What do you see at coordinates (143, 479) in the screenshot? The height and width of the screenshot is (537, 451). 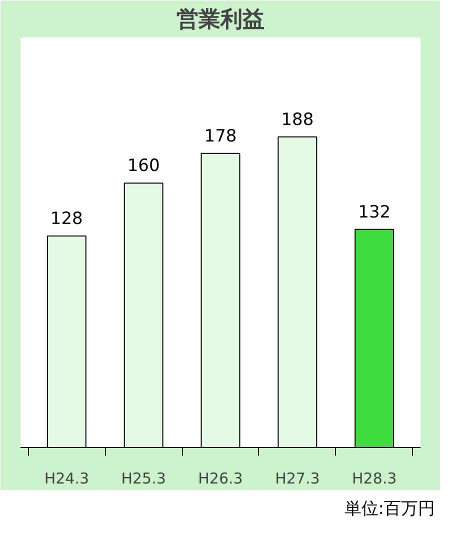 I see `x-tick-label: H25.3` at bounding box center [143, 479].